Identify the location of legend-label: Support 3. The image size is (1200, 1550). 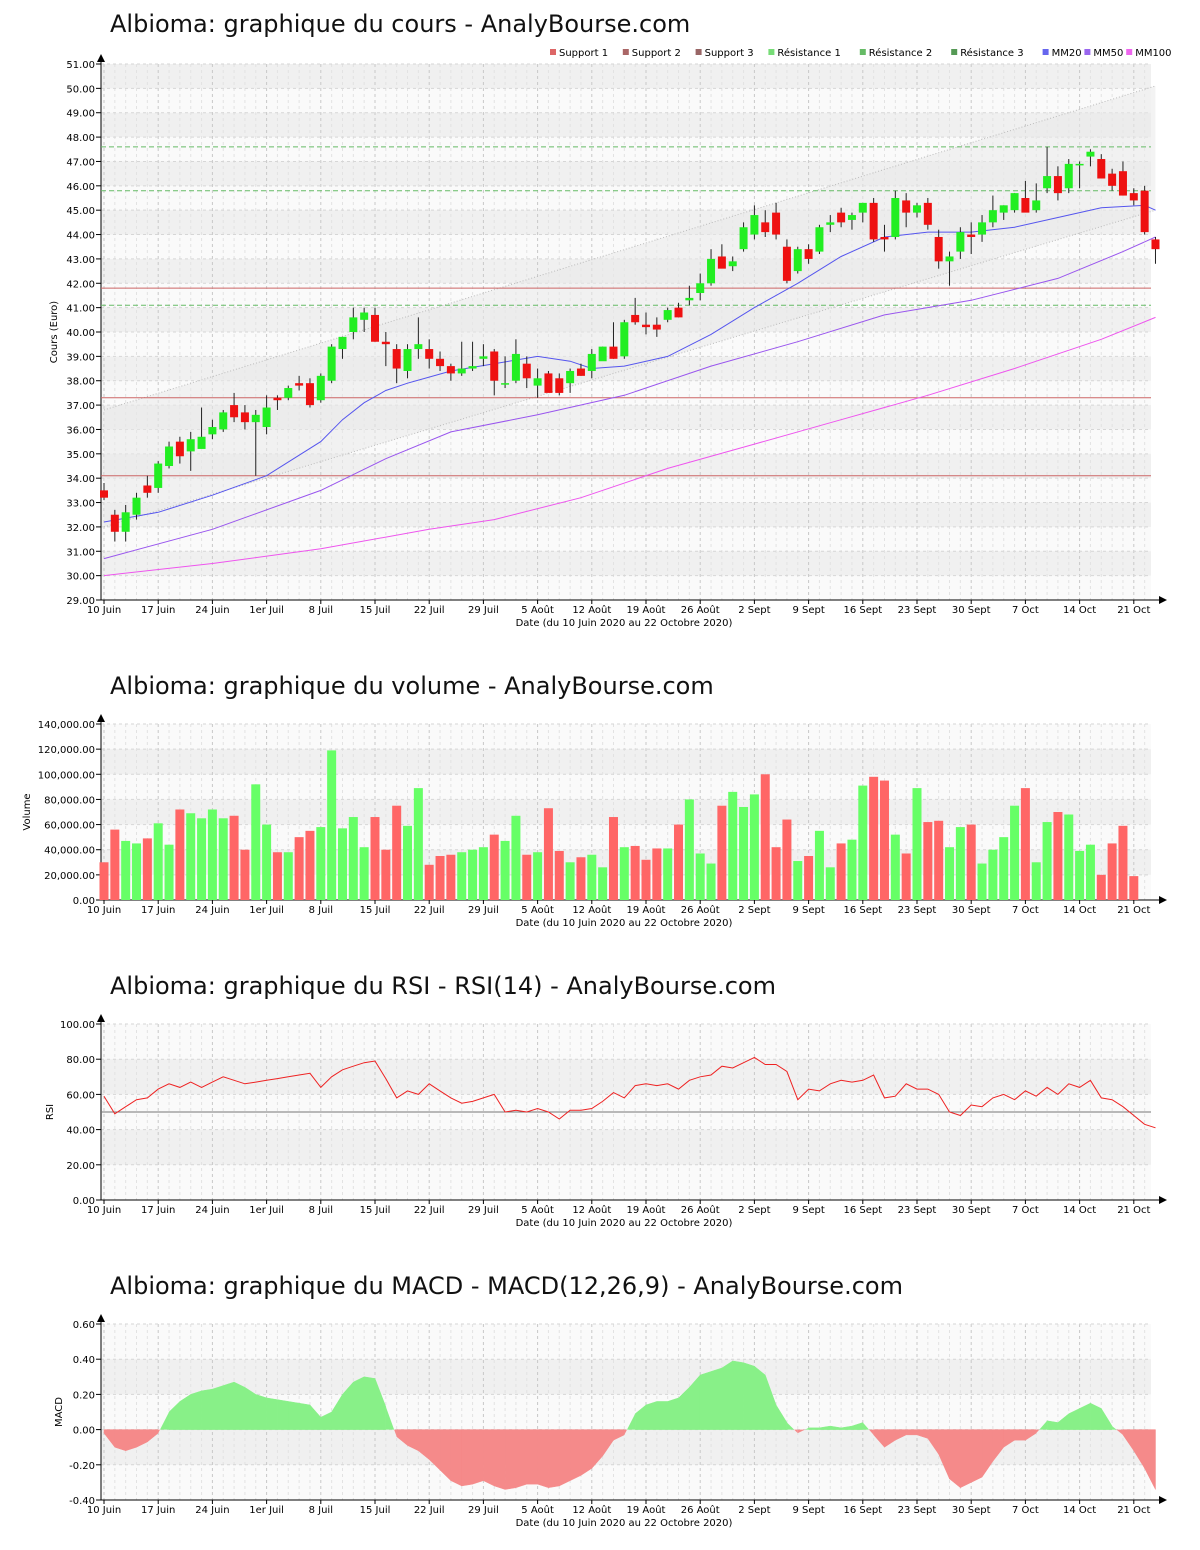
(729, 53).